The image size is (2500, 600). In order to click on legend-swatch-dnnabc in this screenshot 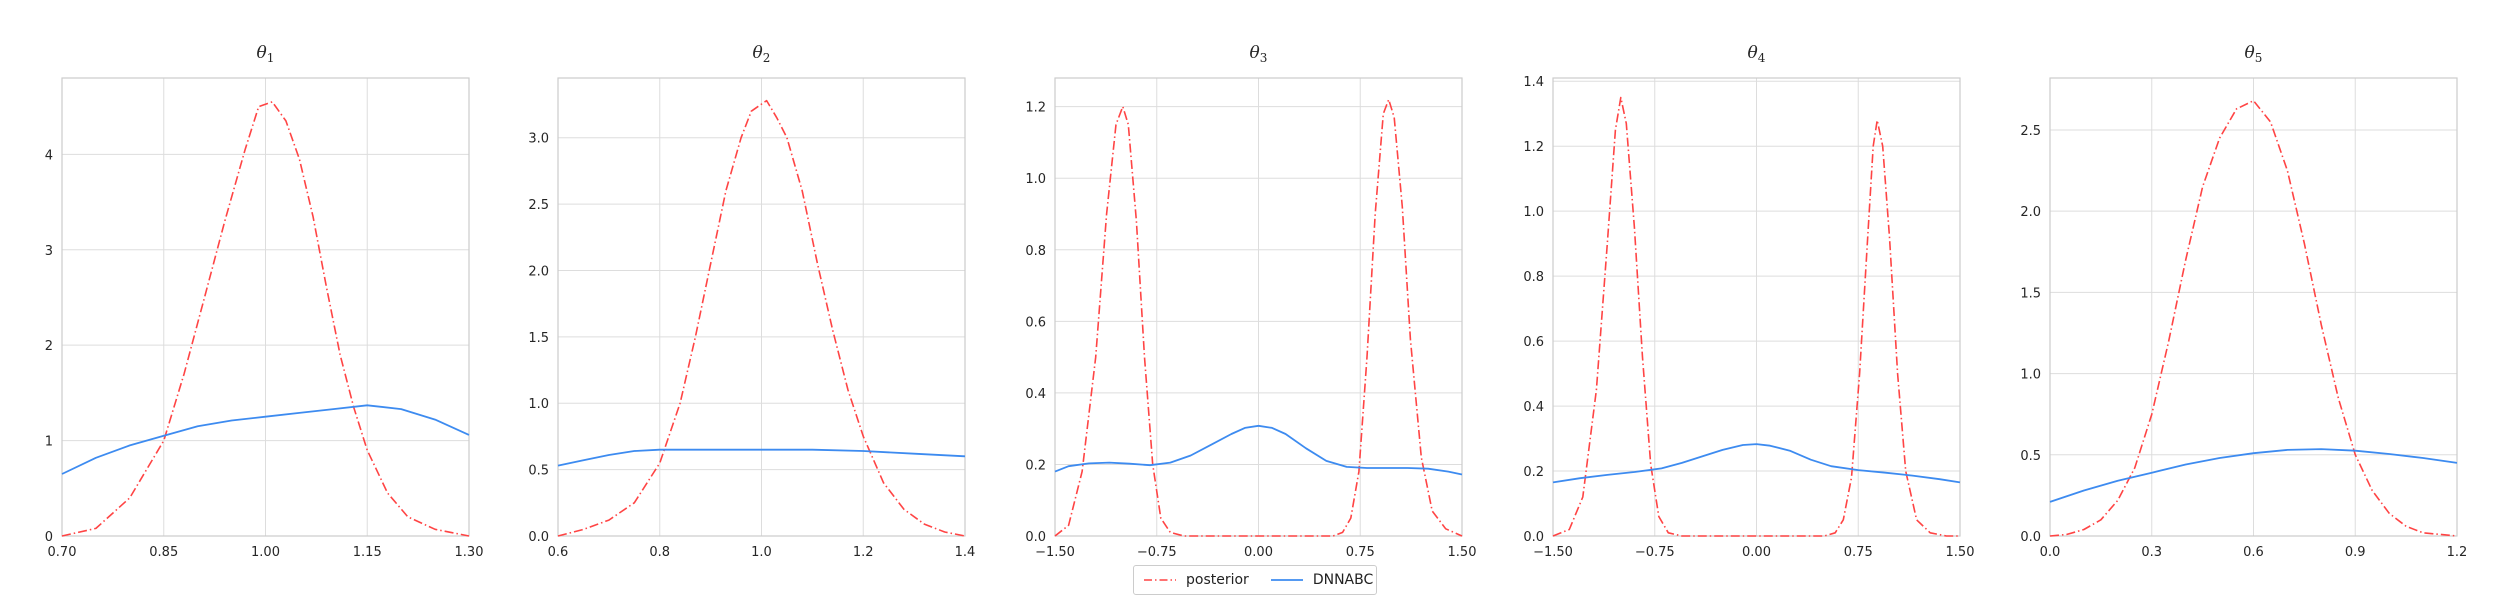, I will do `click(1286, 580)`.